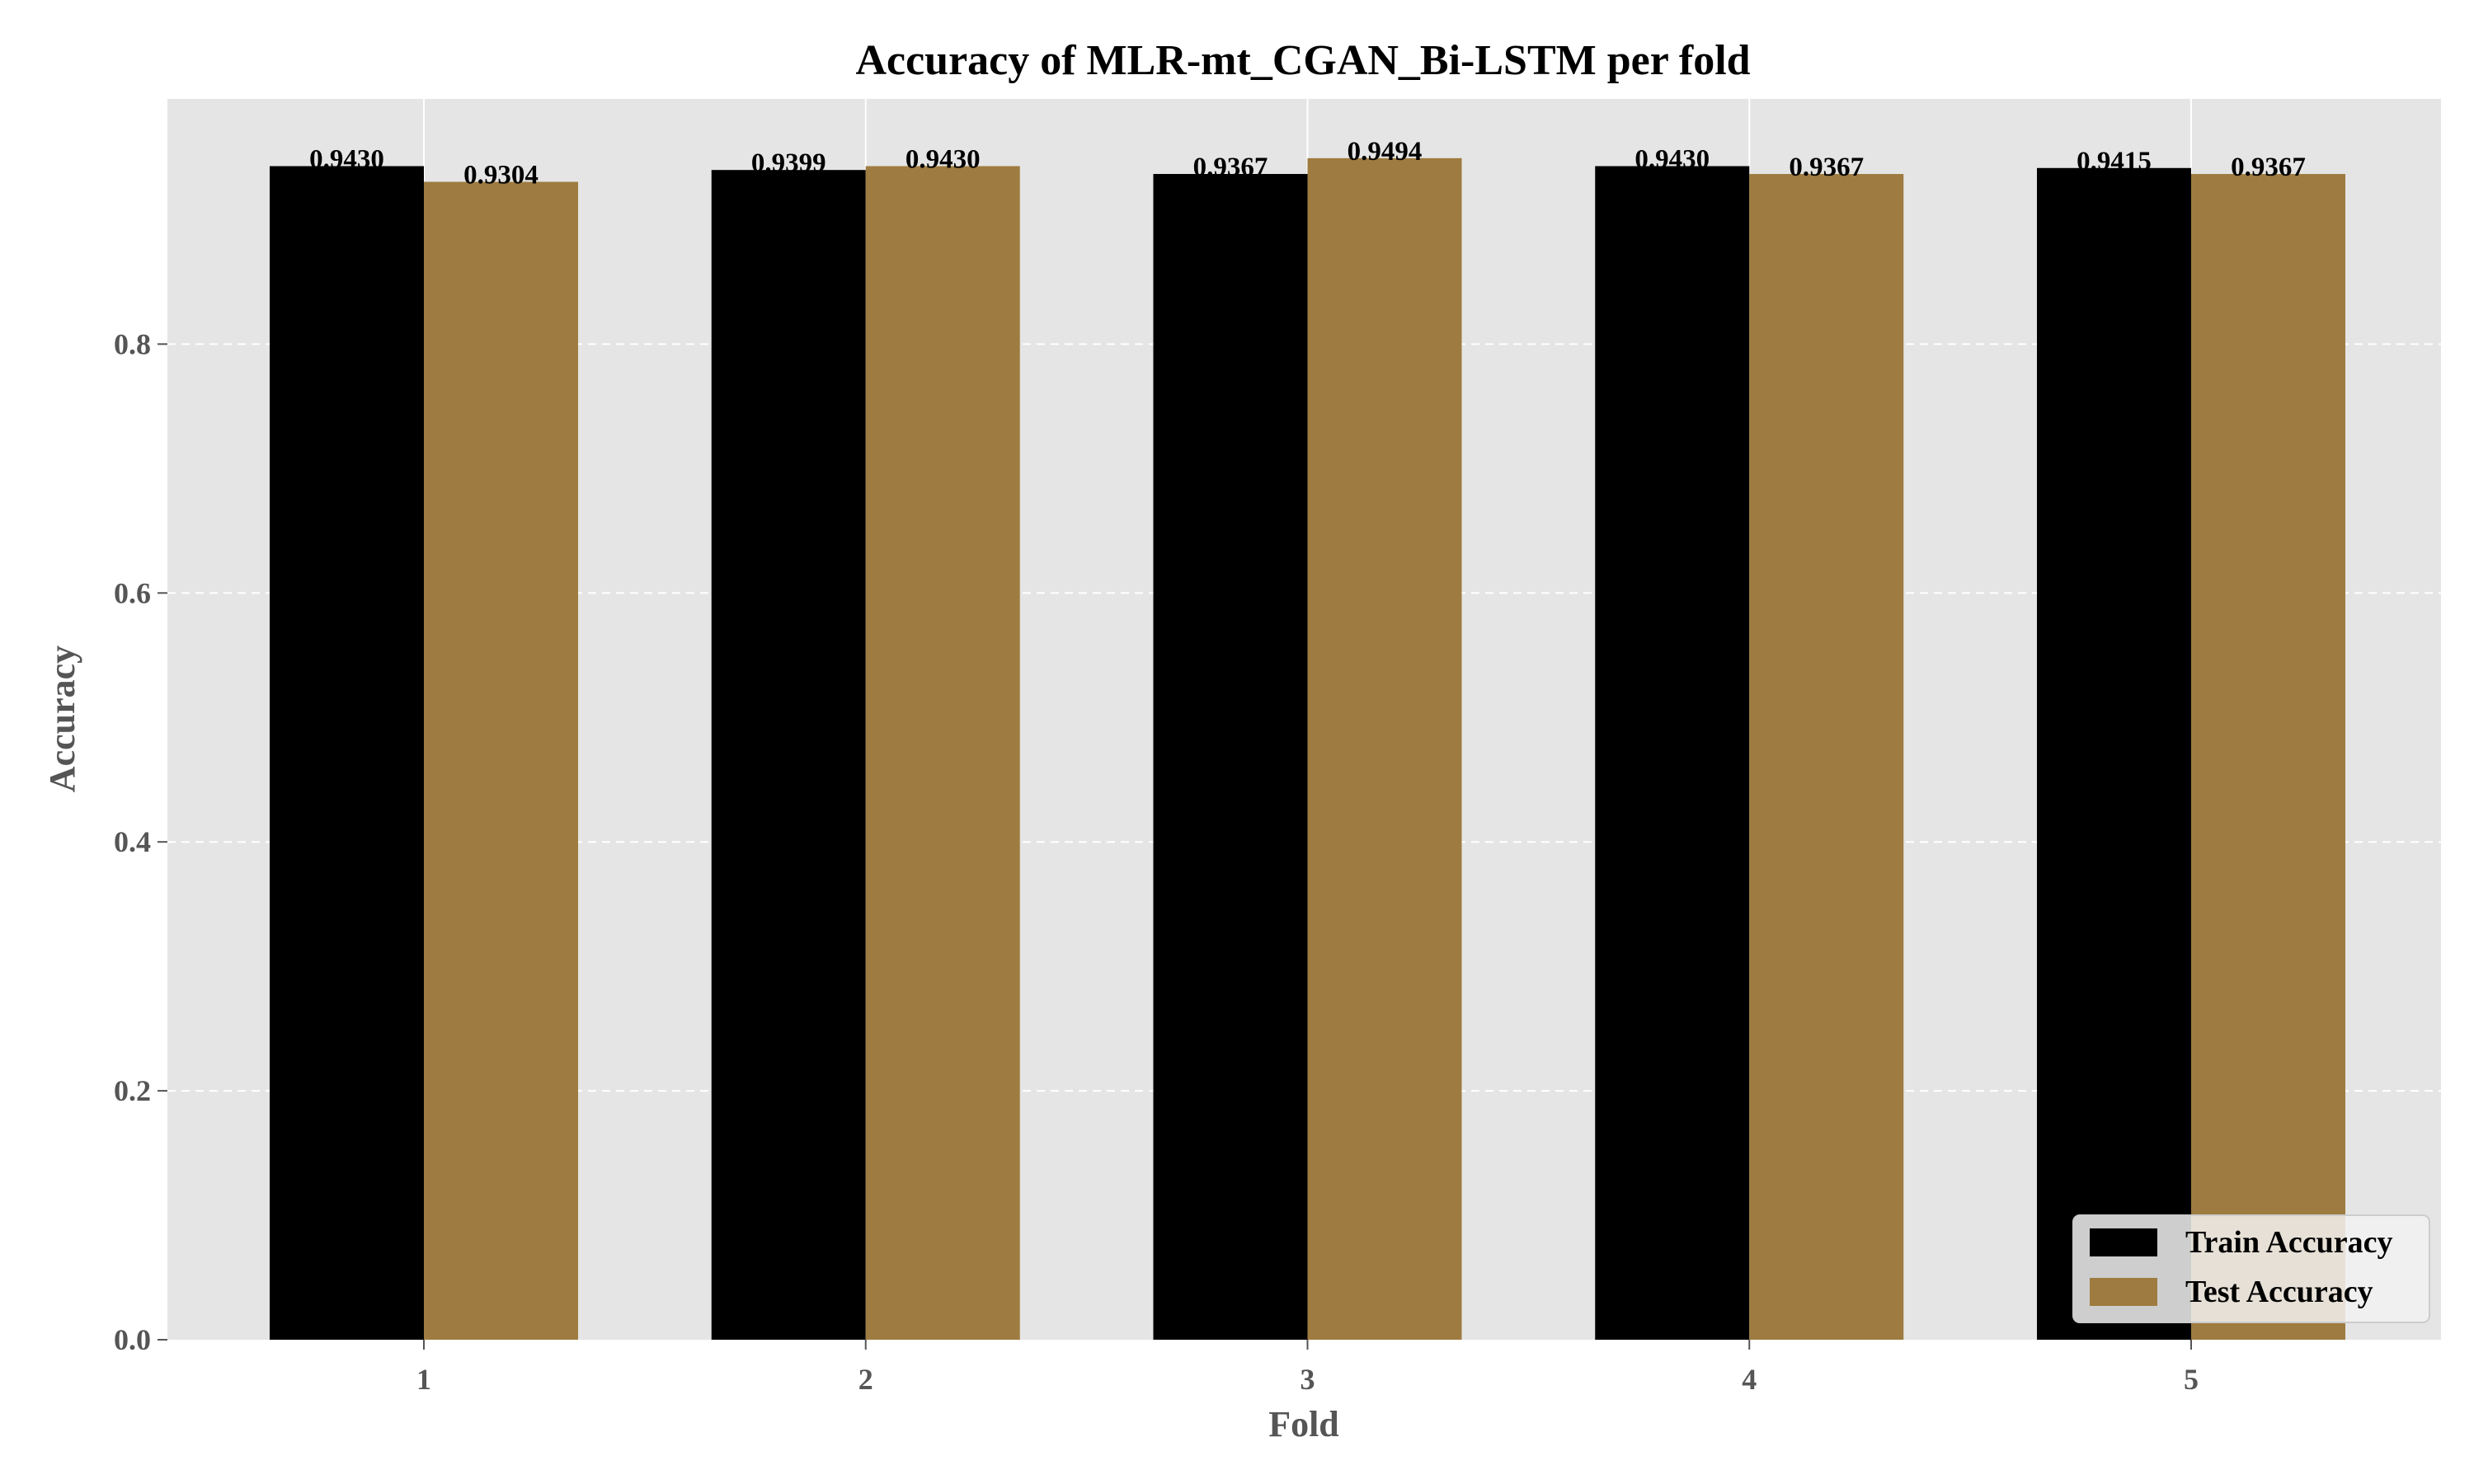 The image size is (2474, 1484). Describe the element at coordinates (788, 163) in the screenshot. I see `data-label-train-fold-2: 0.9399` at that location.